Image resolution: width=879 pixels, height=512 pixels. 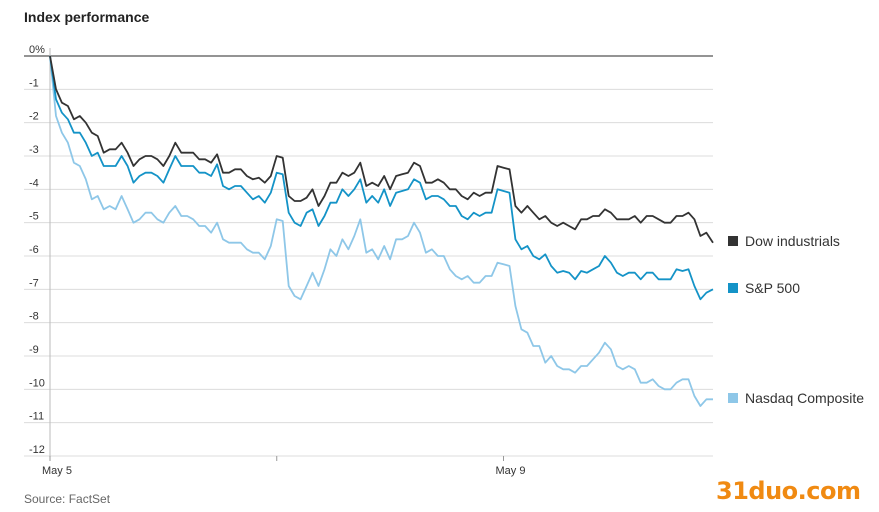 What do you see at coordinates (87, 17) in the screenshot?
I see `chart-title: Index performance` at bounding box center [87, 17].